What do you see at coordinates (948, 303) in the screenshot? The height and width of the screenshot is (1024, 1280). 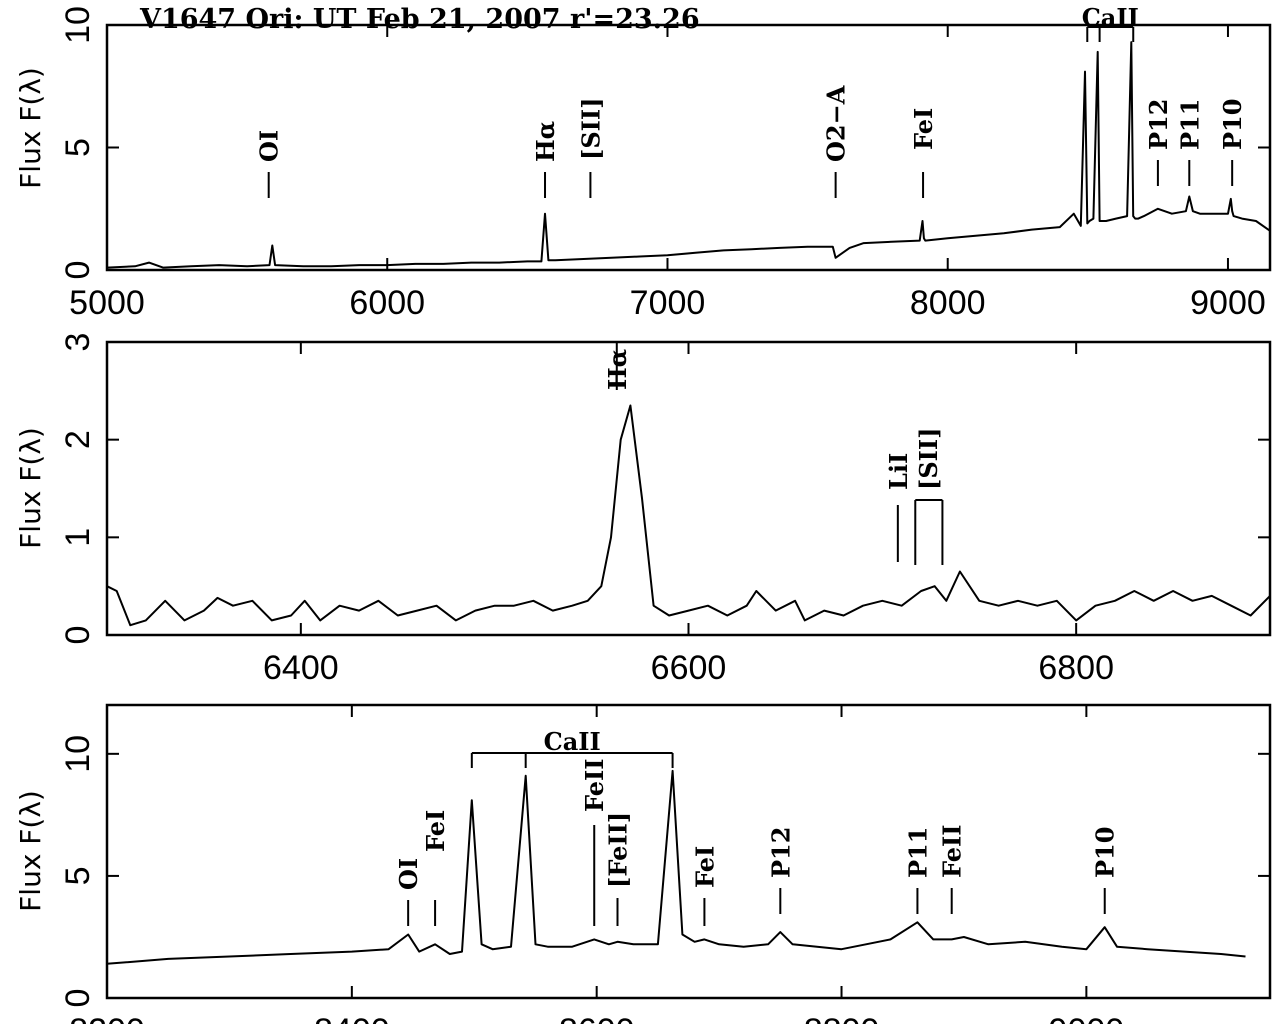 I see `x-tick-label: 8000` at bounding box center [948, 303].